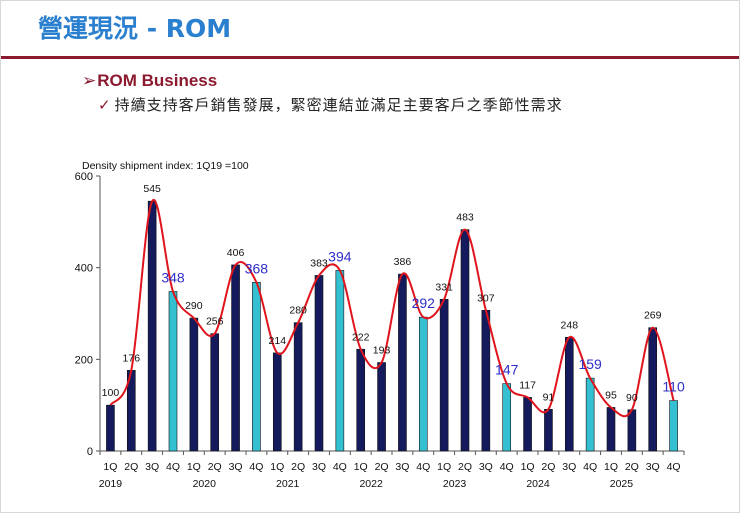 This screenshot has height=513, width=740. I want to click on data-label: 95, so click(611, 395).